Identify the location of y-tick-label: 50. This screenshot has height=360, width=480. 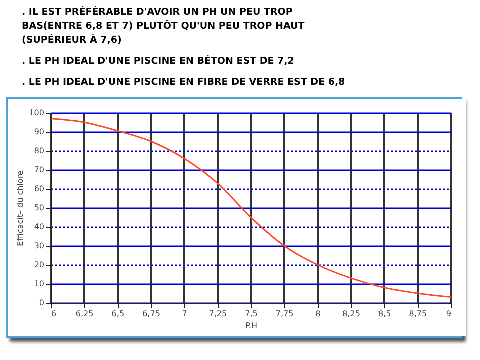
(39, 208).